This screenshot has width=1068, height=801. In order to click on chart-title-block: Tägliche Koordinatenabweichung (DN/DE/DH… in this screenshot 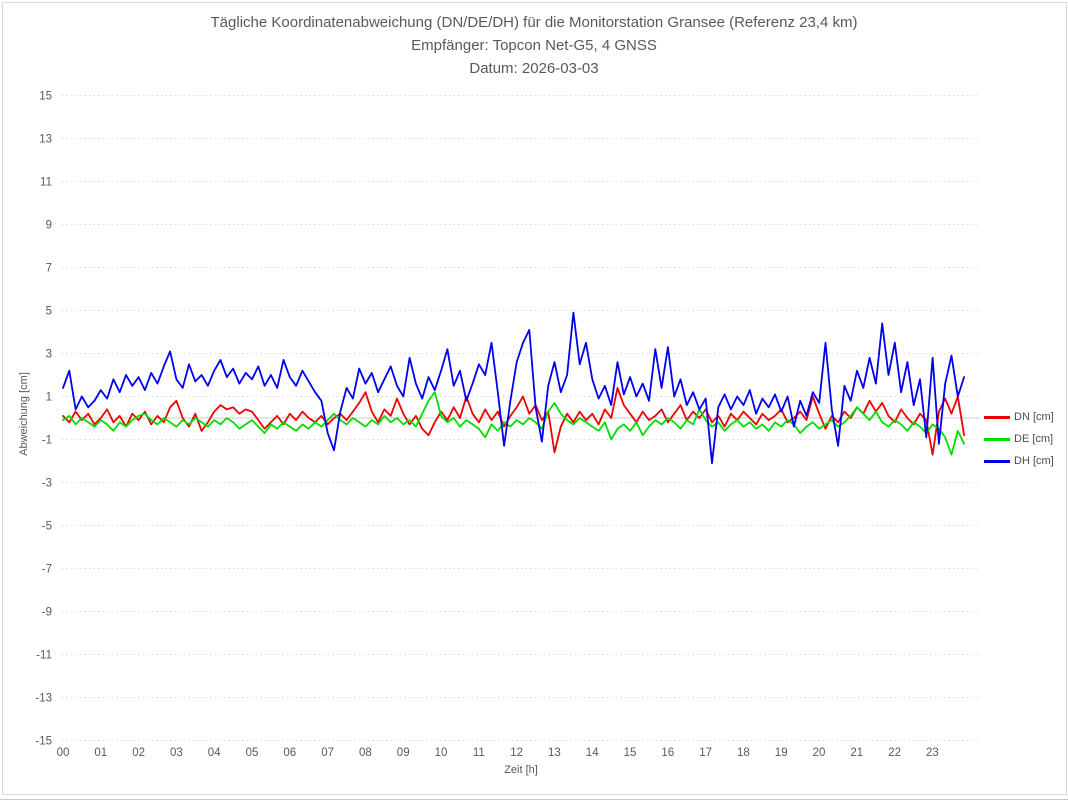, I will do `click(534, 45)`.